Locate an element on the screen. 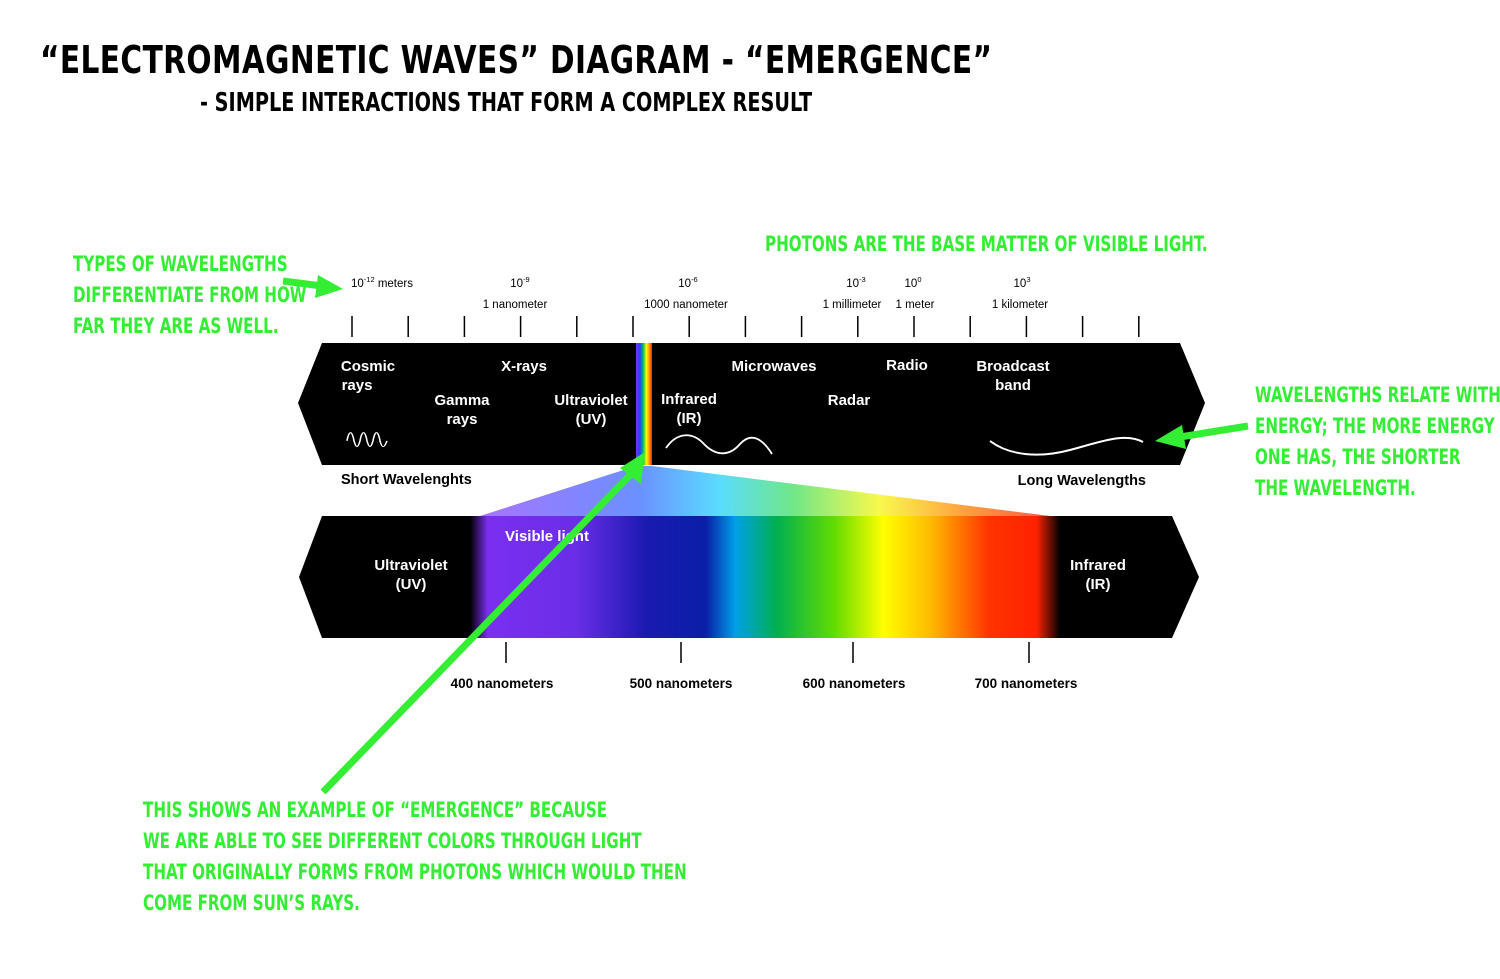  note-line: COME FROM SUN’S RAYS. is located at coordinates (251, 903).